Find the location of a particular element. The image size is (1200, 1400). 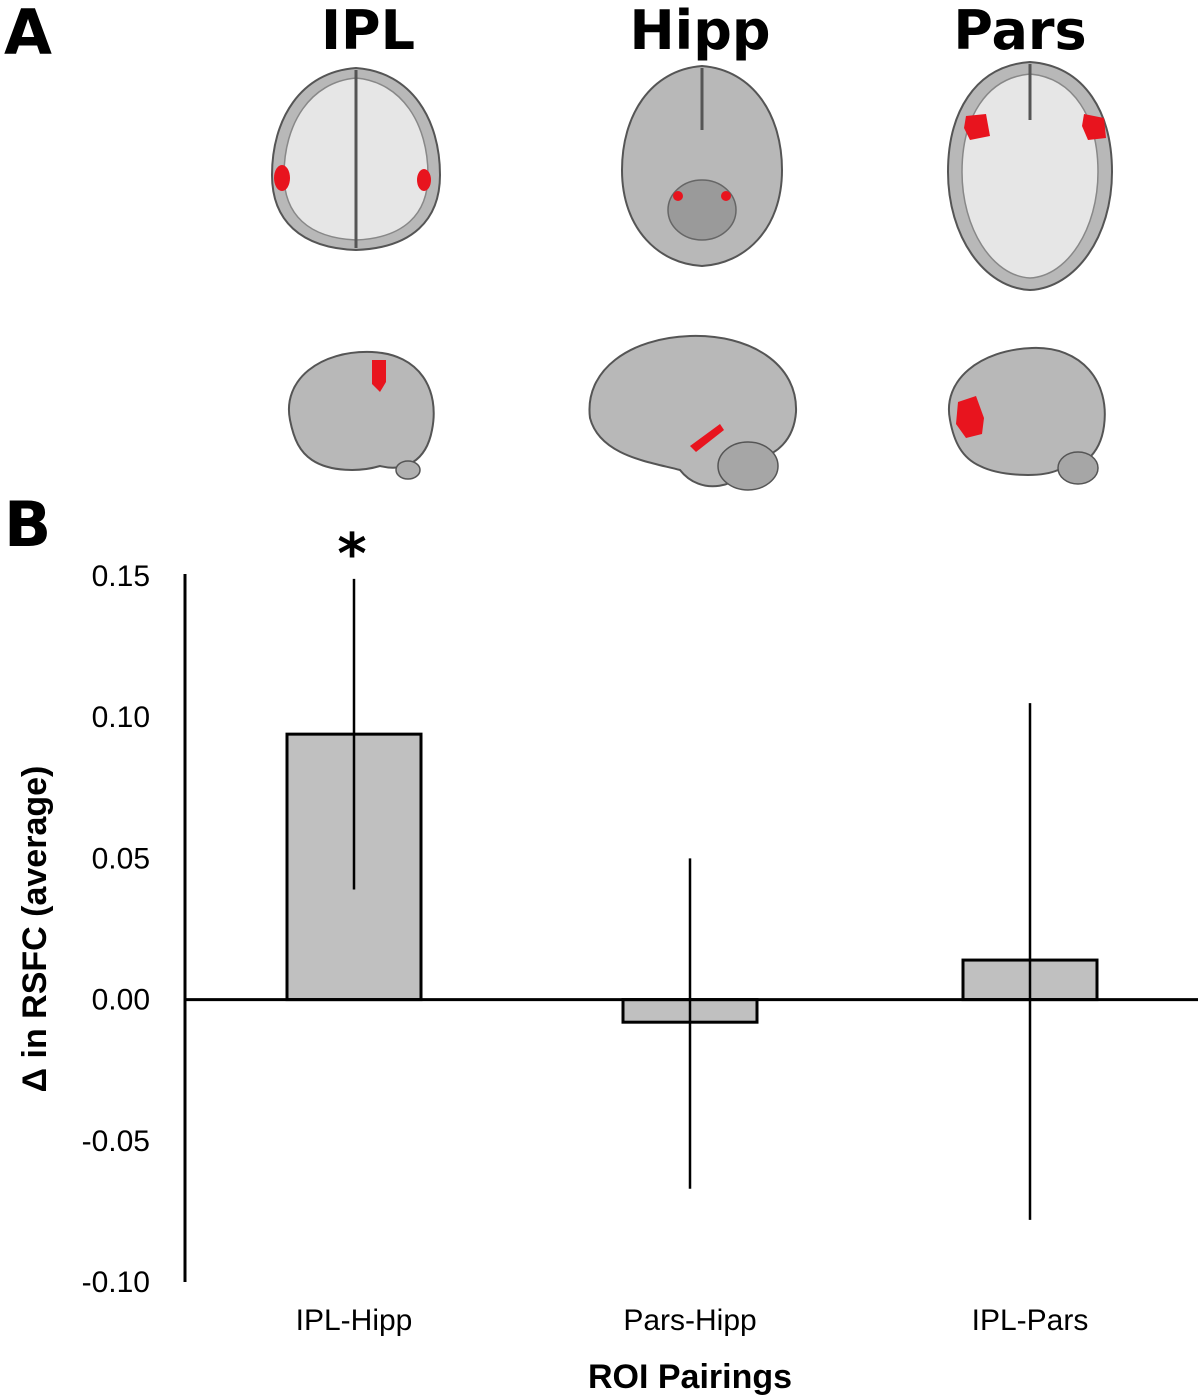

brain-ipl-axial is located at coordinates (356, 159).